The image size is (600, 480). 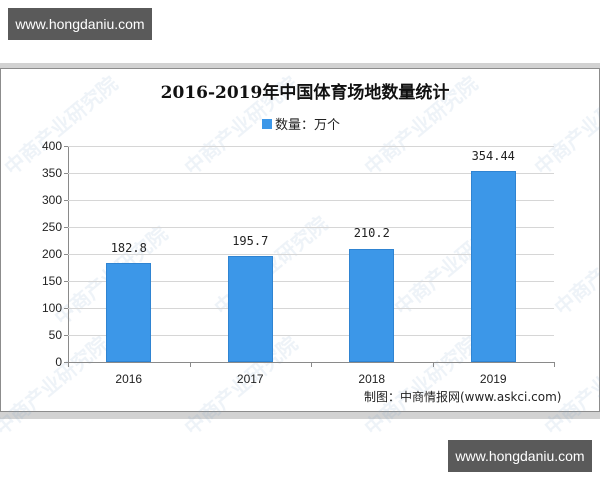 What do you see at coordinates (51, 254) in the screenshot?
I see `y-tick-label: 200` at bounding box center [51, 254].